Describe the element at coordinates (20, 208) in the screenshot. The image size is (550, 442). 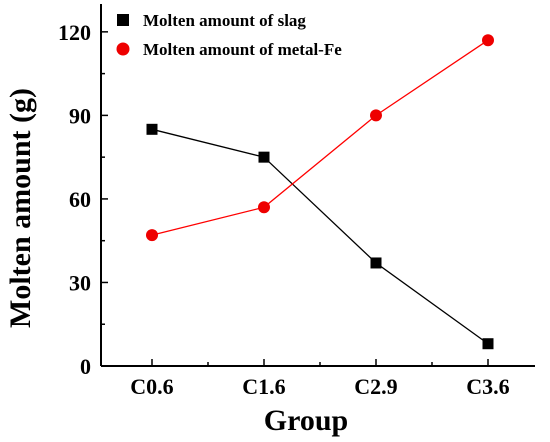
I see `y-axis-title: Molten amount (g)` at that location.